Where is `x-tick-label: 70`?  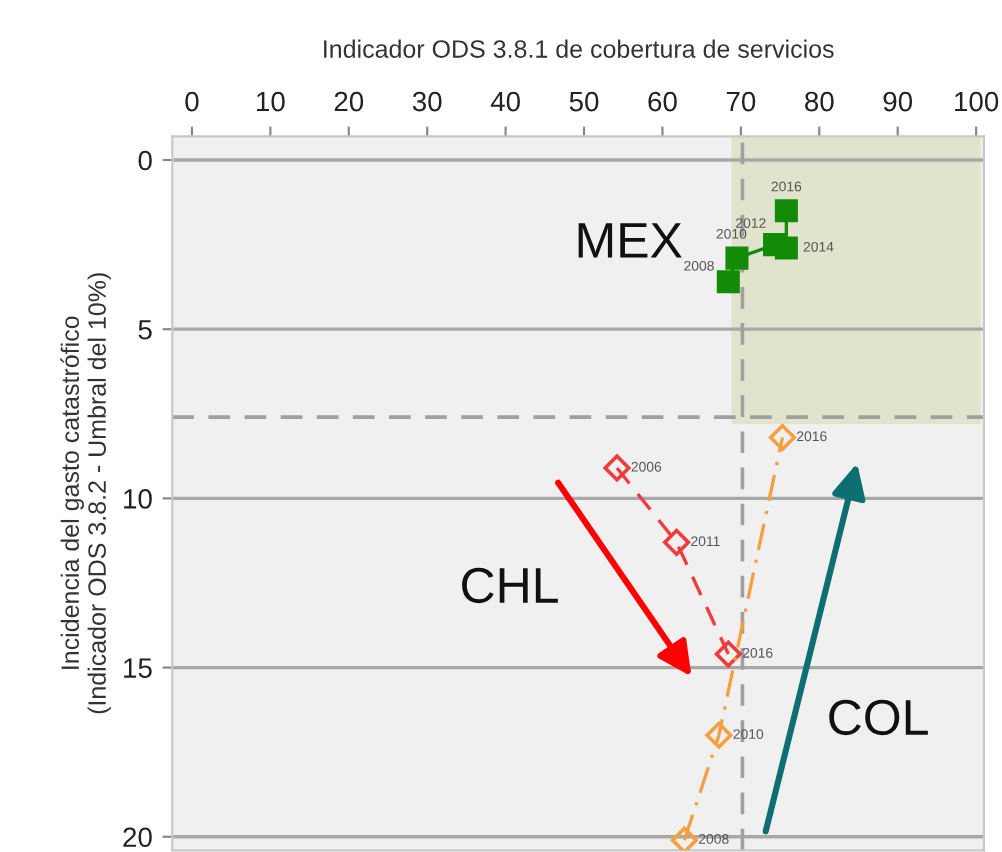 x-tick-label: 70 is located at coordinates (741, 101).